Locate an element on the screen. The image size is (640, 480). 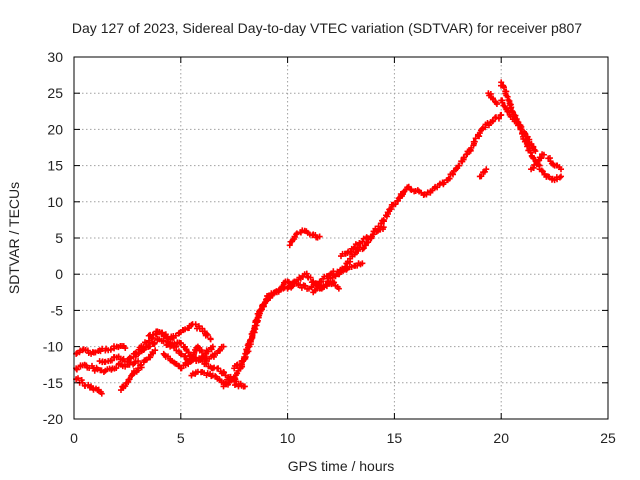
y-tick-label: 0 is located at coordinates (59, 274).